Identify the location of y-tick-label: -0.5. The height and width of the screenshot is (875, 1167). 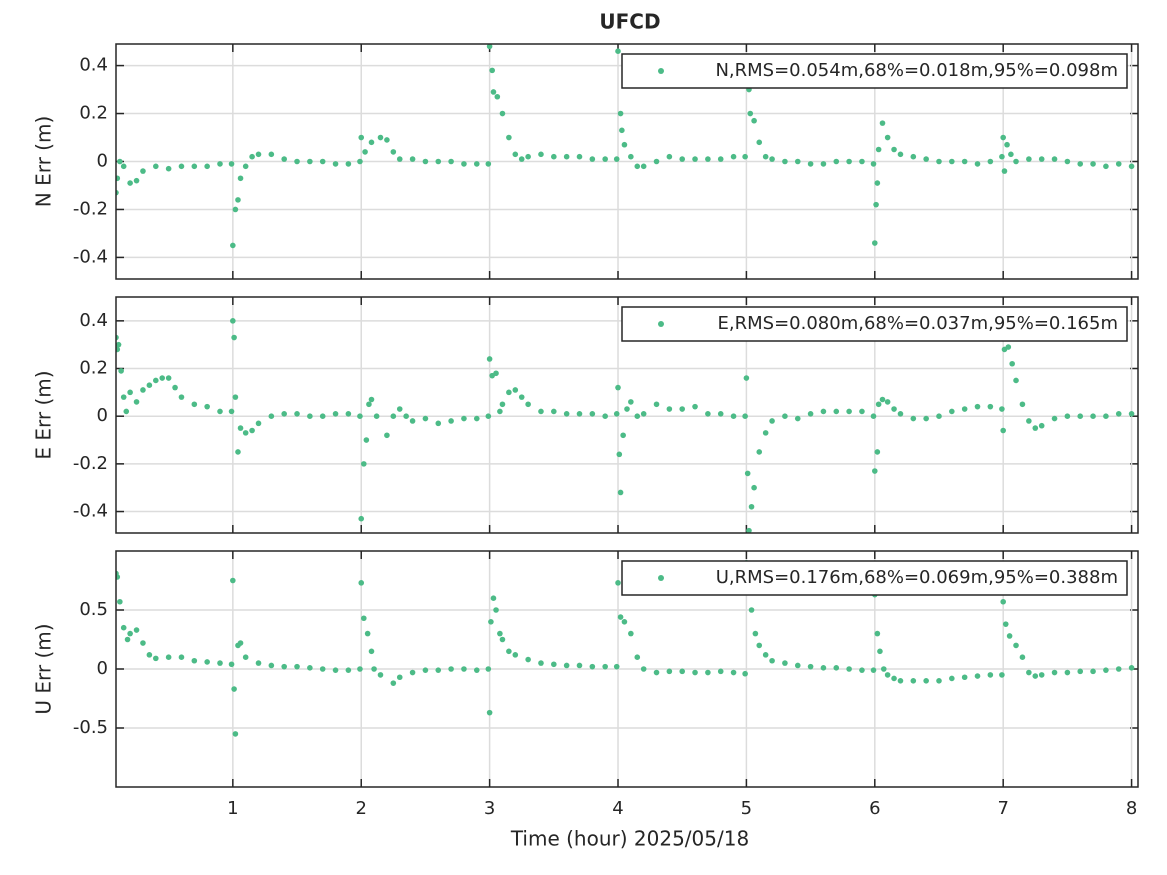
(90, 727).